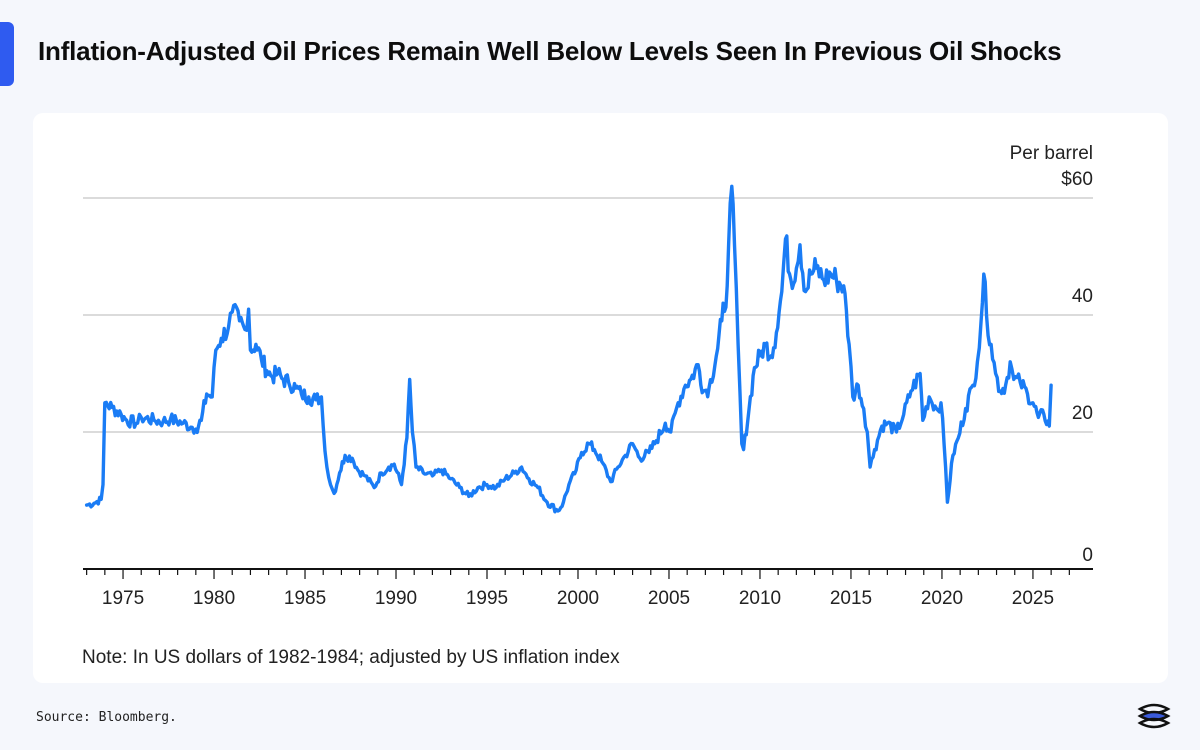 This screenshot has height=750, width=1200. I want to click on source-text: Source: Bloomberg., so click(106, 717).